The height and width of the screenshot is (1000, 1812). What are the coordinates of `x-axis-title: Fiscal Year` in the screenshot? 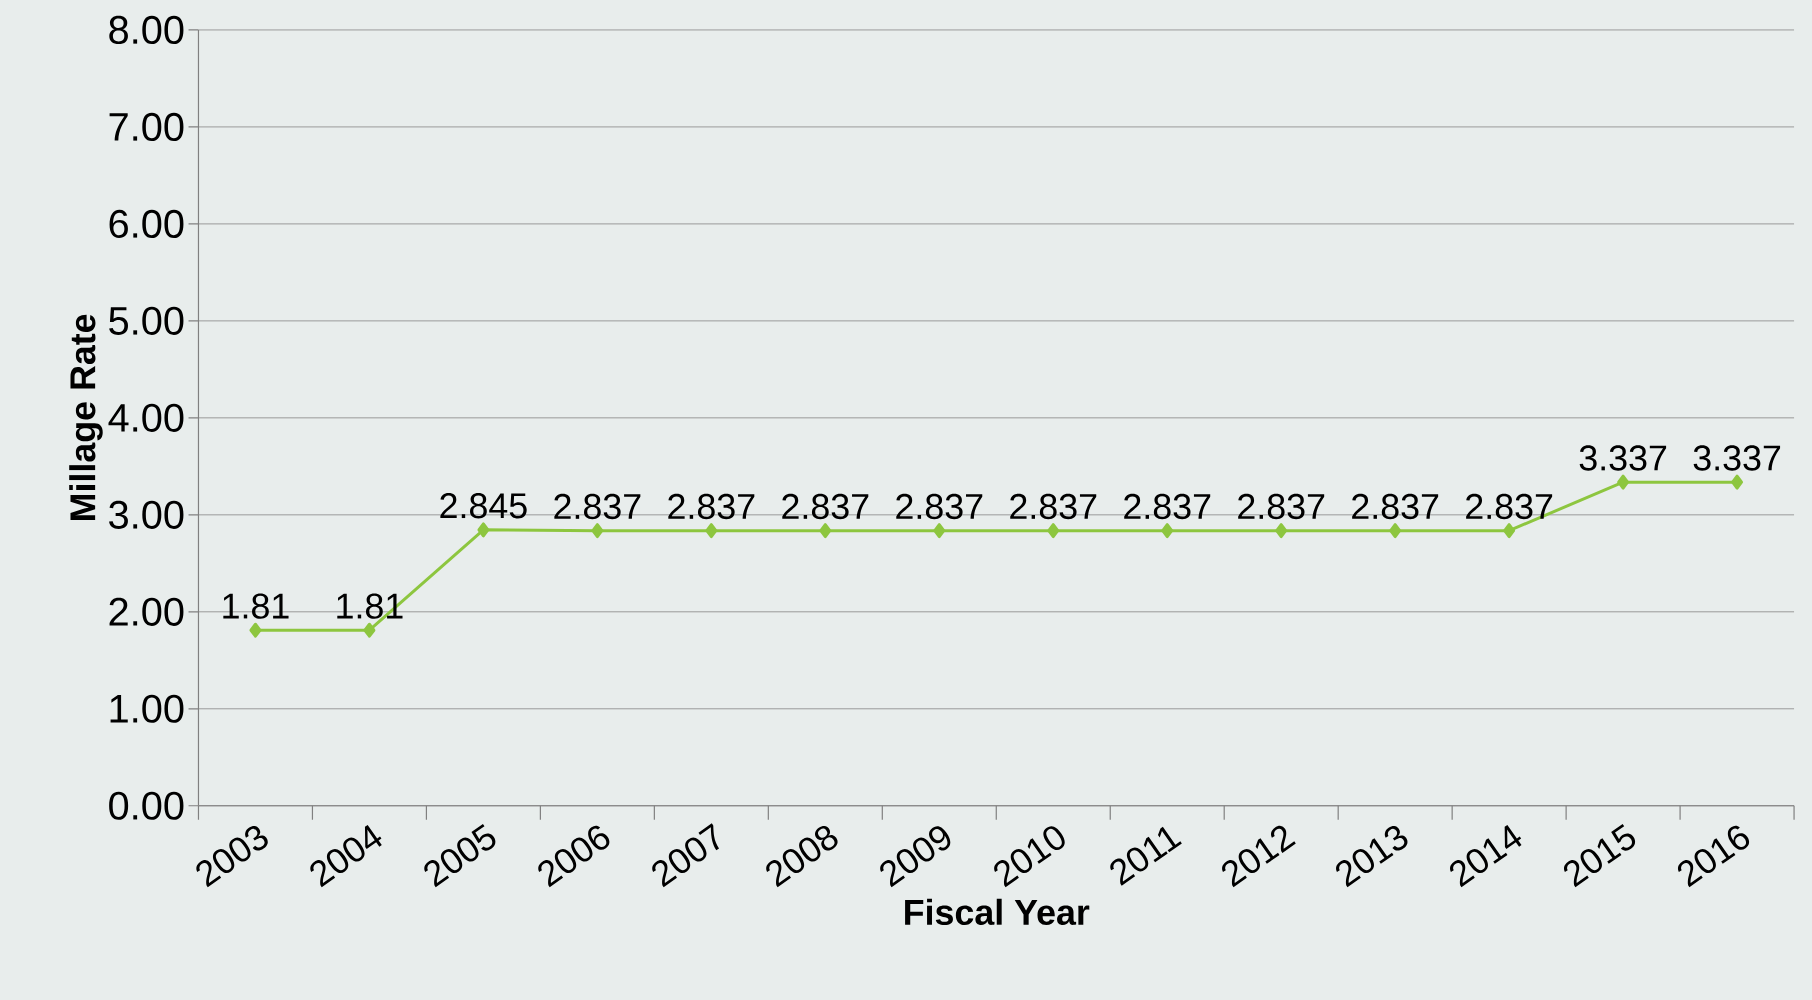 It's located at (997, 911).